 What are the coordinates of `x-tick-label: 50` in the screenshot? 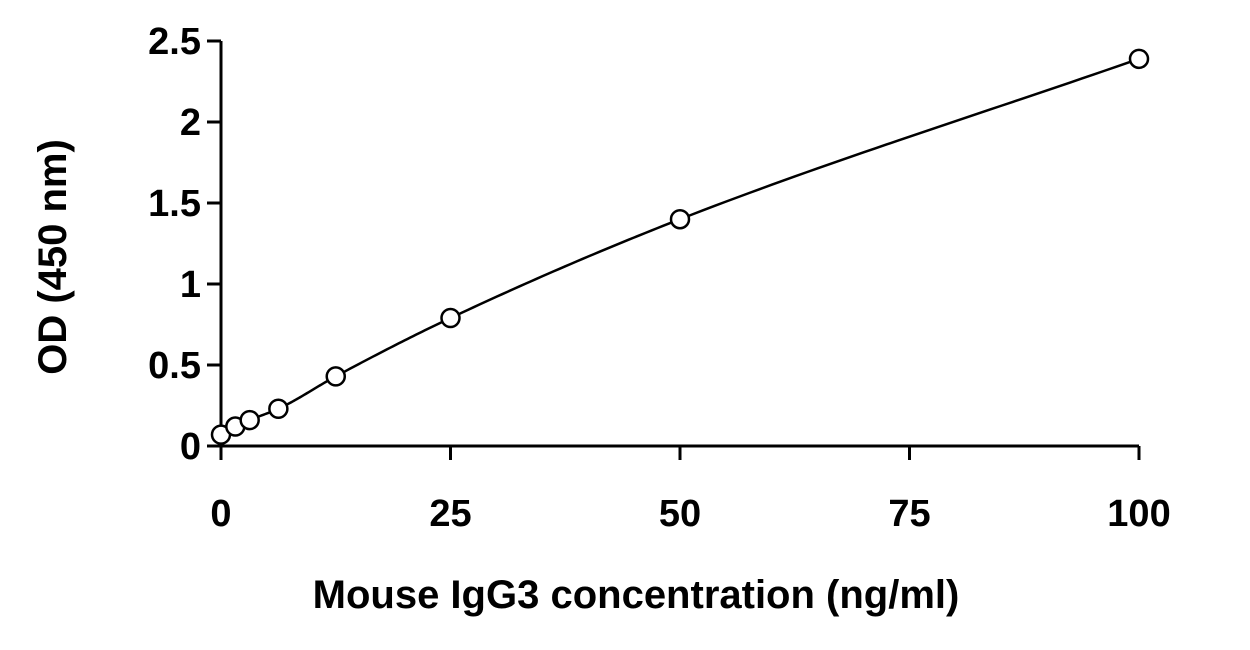 It's located at (680, 514).